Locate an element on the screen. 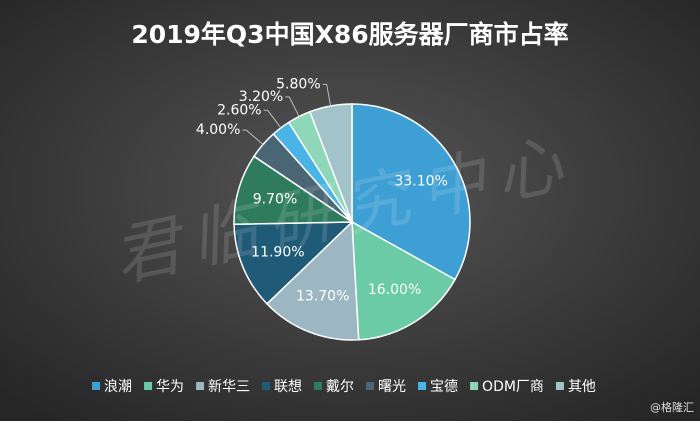  data-label: 33.10% is located at coordinates (420, 181).